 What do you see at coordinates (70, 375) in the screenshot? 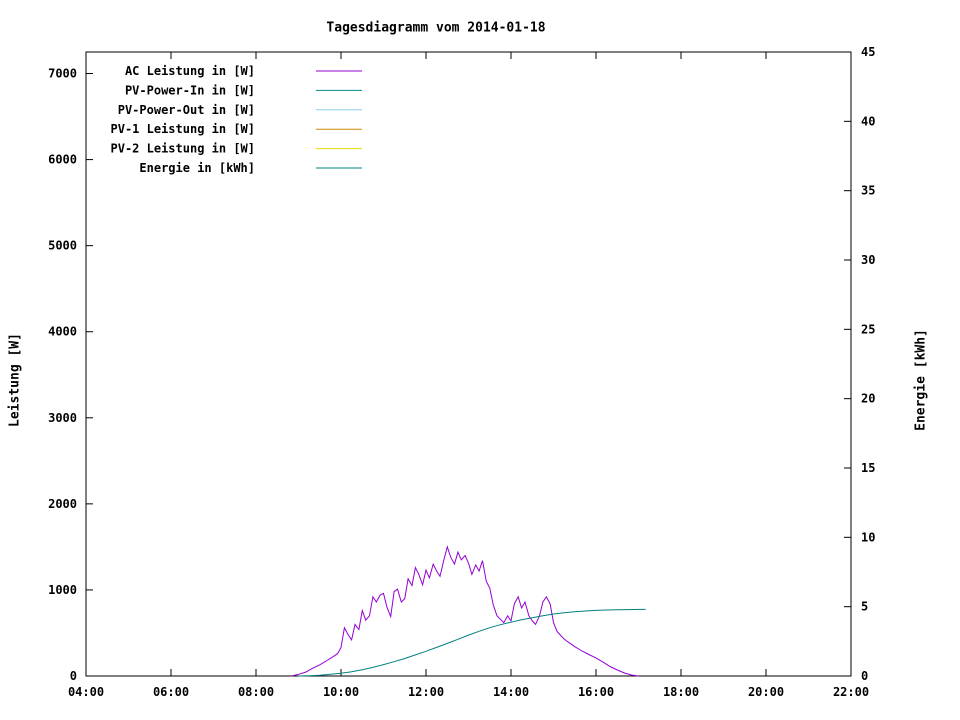
I see `y-left-axis: 0 1000 2000 3000 4000 5000 6000 7000` at bounding box center [70, 375].